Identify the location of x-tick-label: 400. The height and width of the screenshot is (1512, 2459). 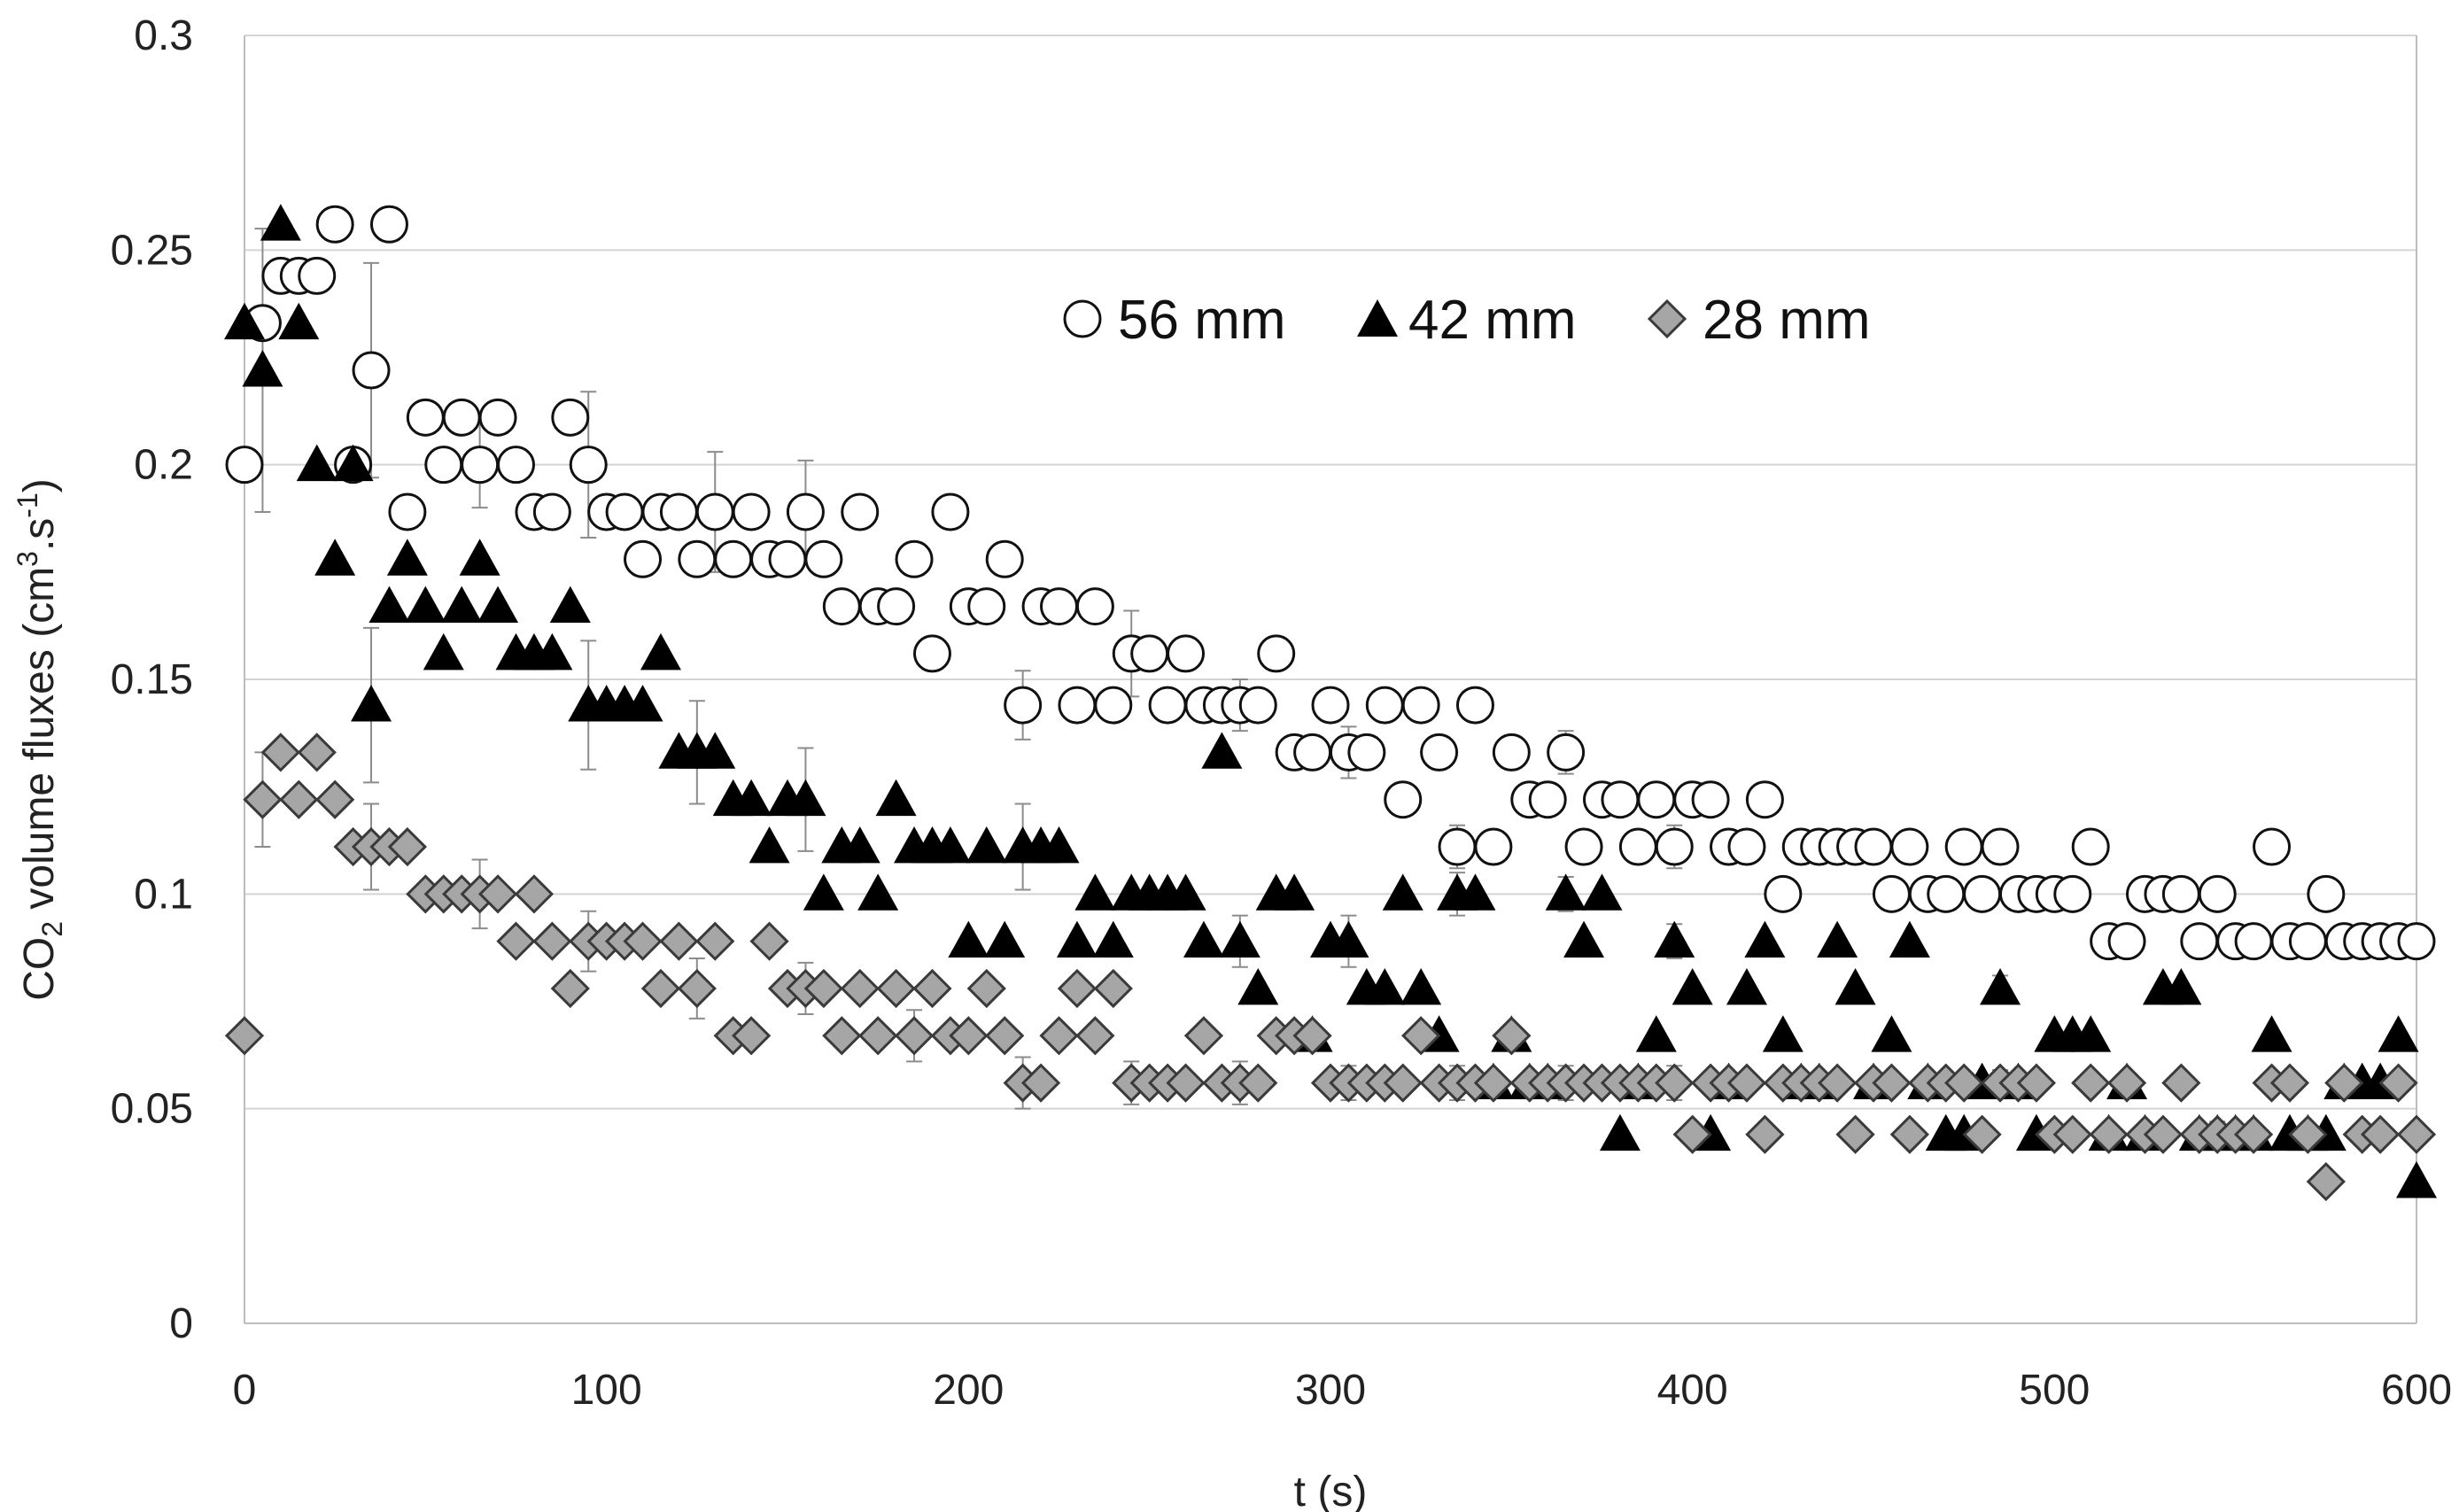
(1693, 1390).